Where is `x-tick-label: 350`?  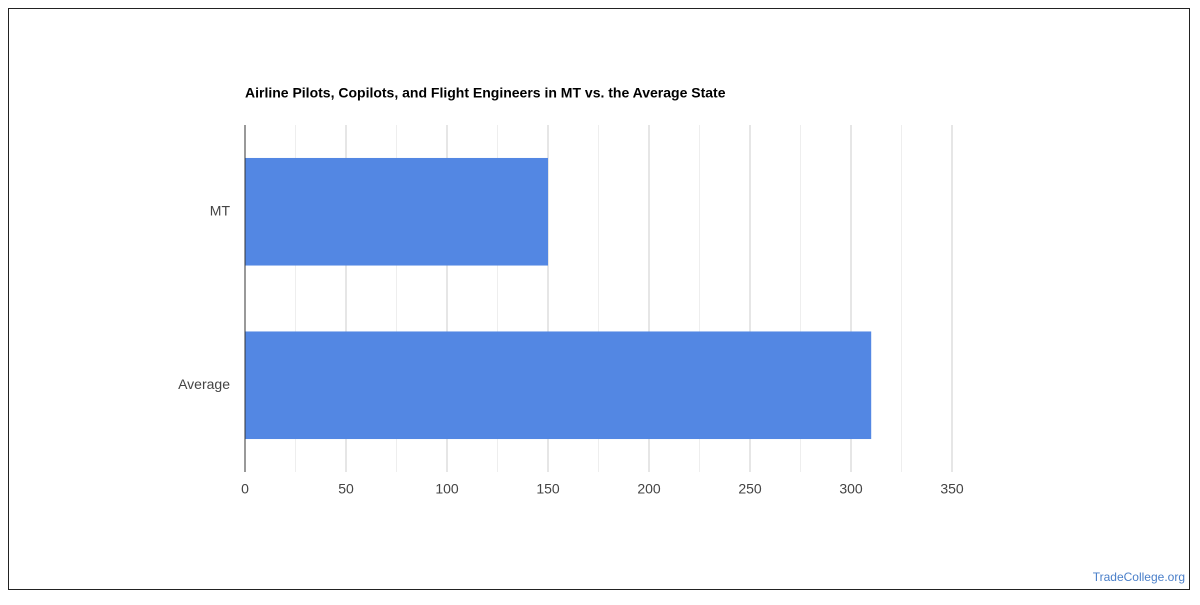 x-tick-label: 350 is located at coordinates (952, 489).